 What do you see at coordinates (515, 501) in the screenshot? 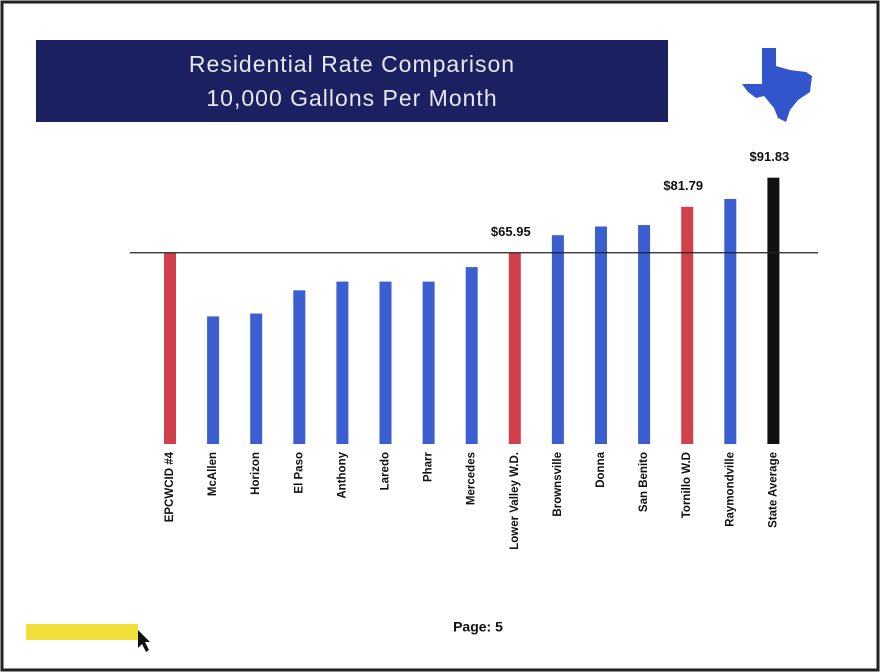
I see `x-tick-label: Lower Valley W.D.` at bounding box center [515, 501].